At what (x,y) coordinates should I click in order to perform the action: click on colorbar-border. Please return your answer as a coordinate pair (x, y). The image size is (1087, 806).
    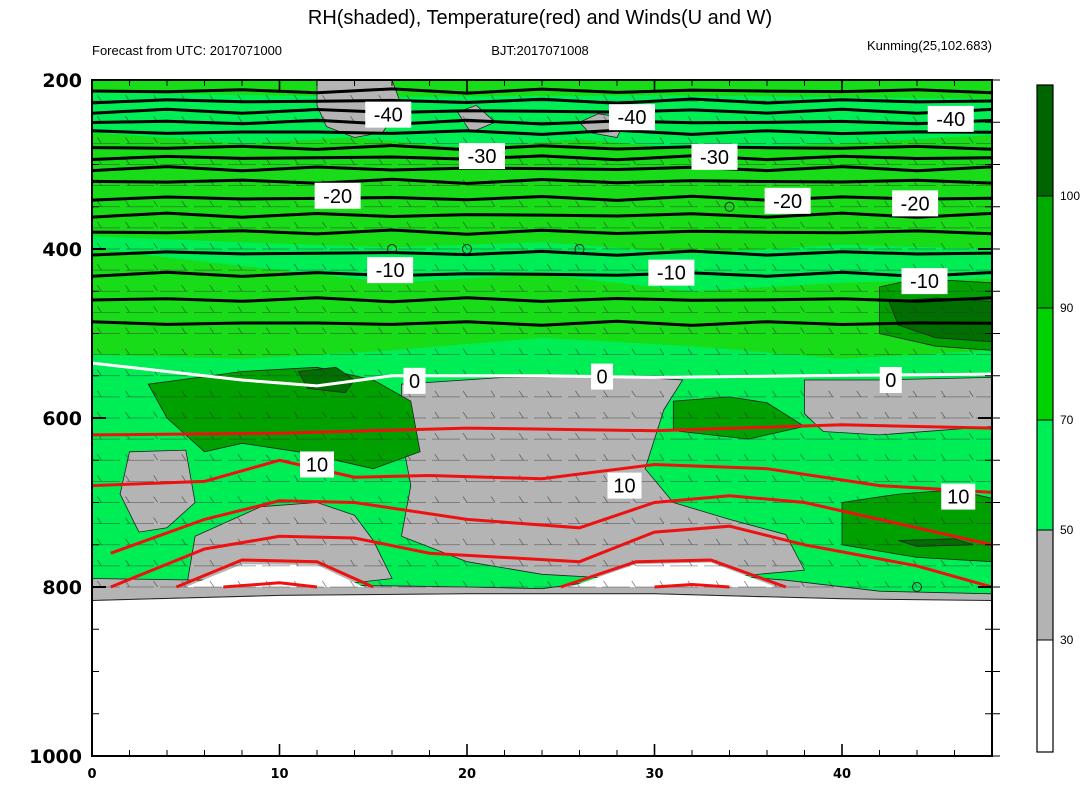
    Looking at the image, I should click on (1045, 418).